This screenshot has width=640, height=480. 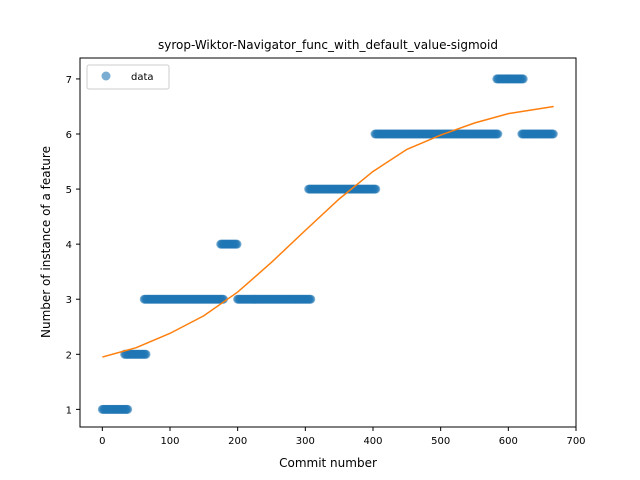 I want to click on x-tick-label: 700, so click(x=575, y=441).